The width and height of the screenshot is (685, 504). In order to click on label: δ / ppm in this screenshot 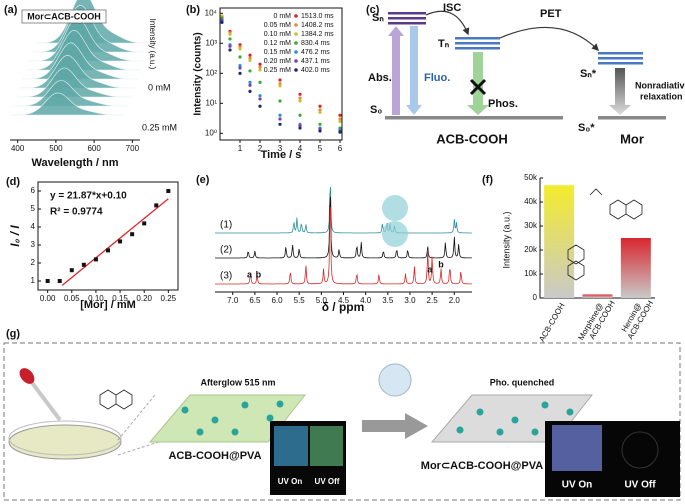, I will do `click(343, 307)`.